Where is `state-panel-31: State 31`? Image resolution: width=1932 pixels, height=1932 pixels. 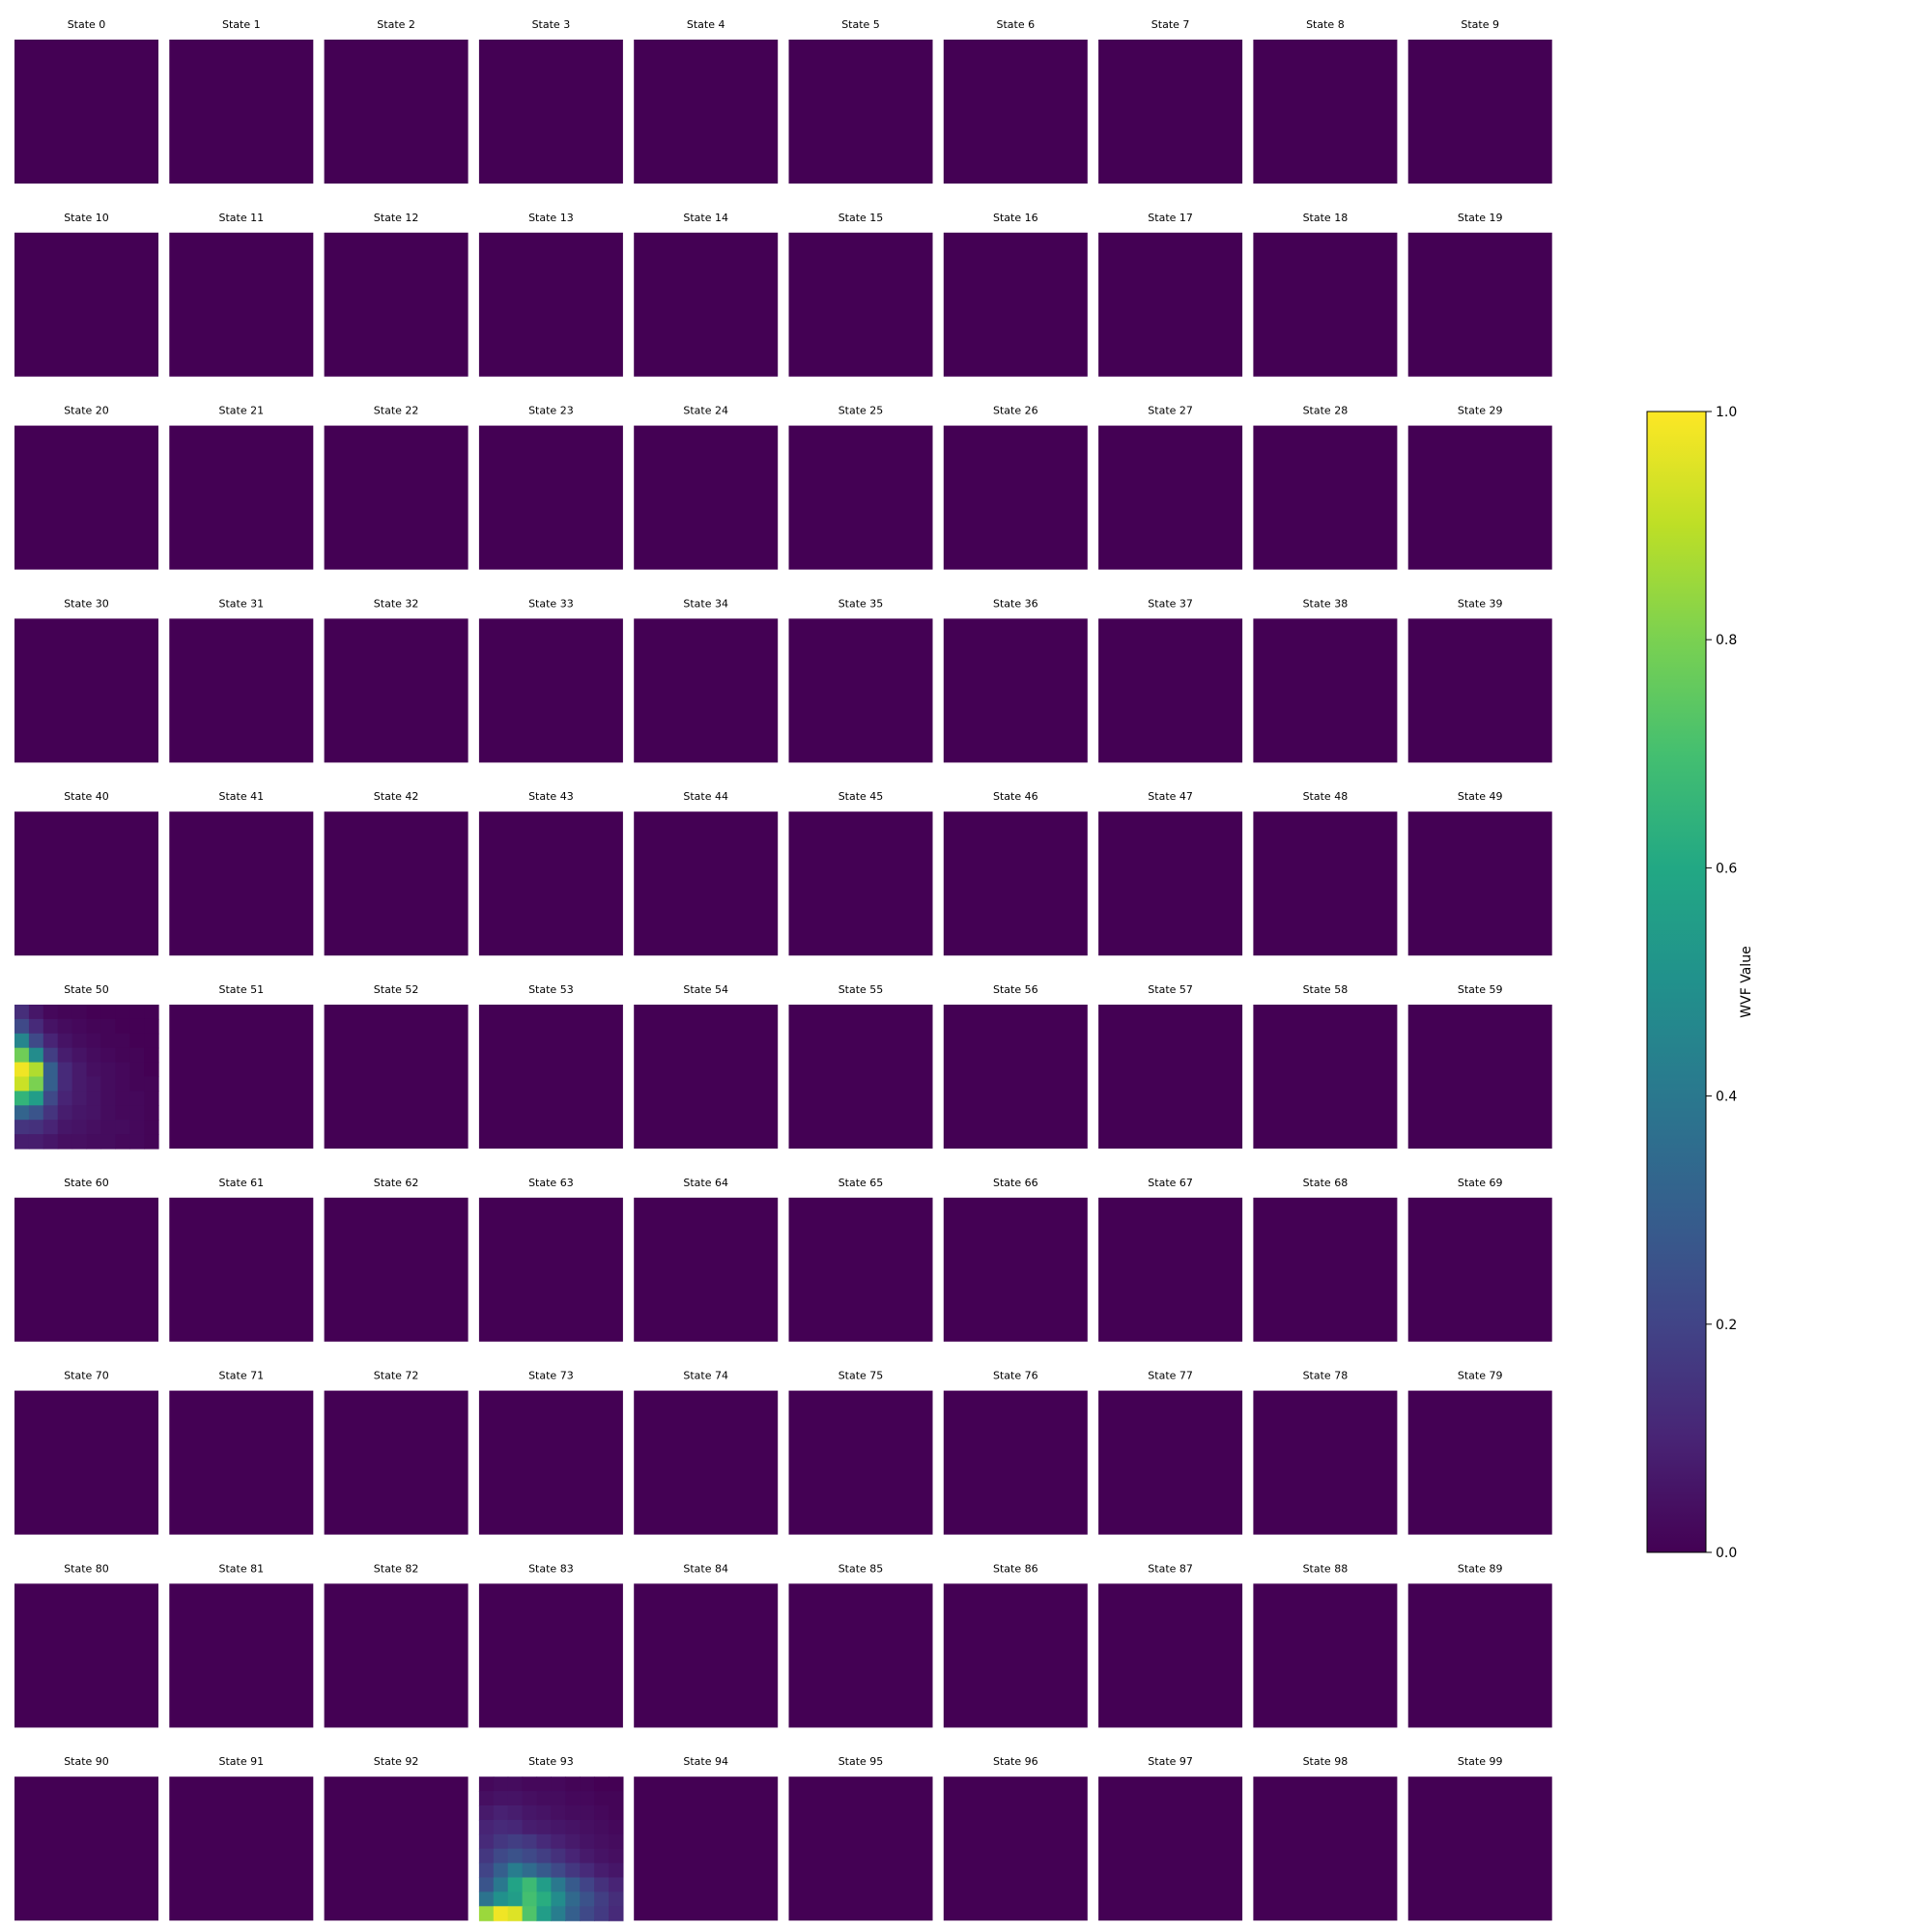
state-panel-31: State 31 is located at coordinates (241, 680).